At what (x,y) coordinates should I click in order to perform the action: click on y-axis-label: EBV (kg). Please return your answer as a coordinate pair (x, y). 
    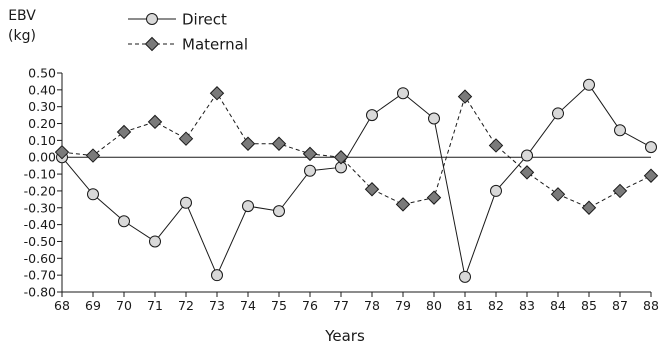
    Looking at the image, I should click on (22, 26).